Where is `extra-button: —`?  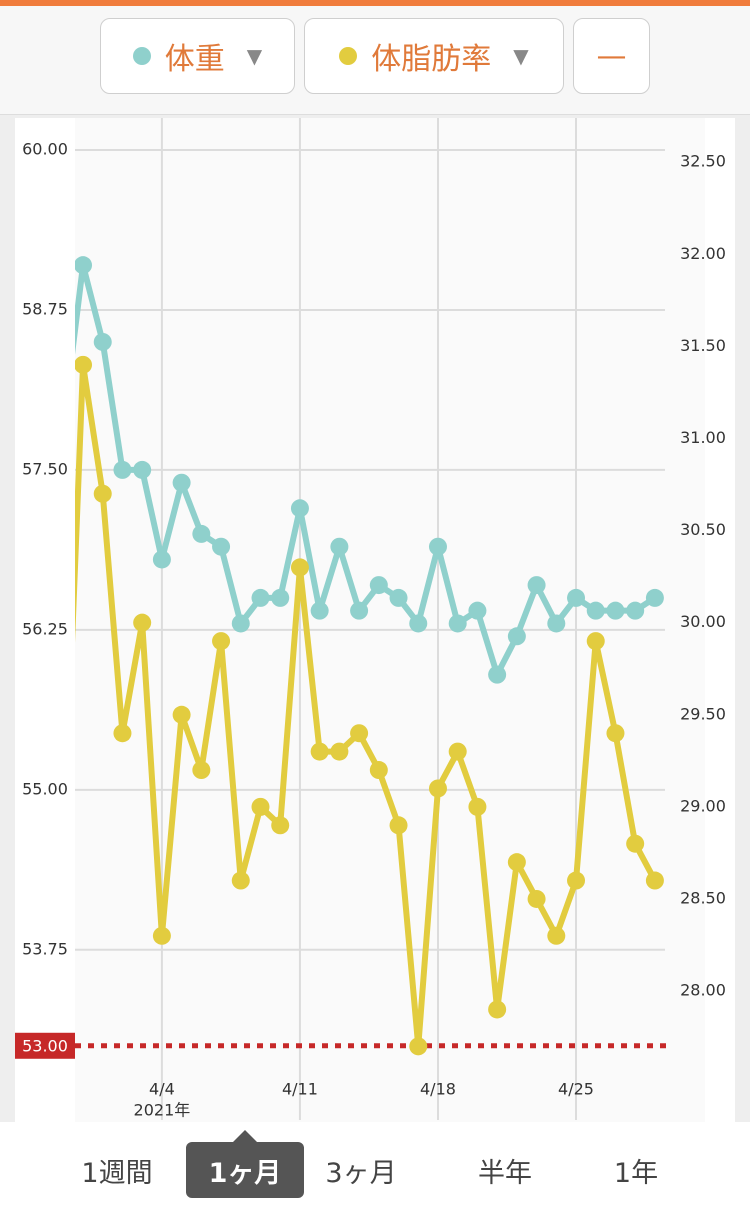
extra-button: — is located at coordinates (611, 56).